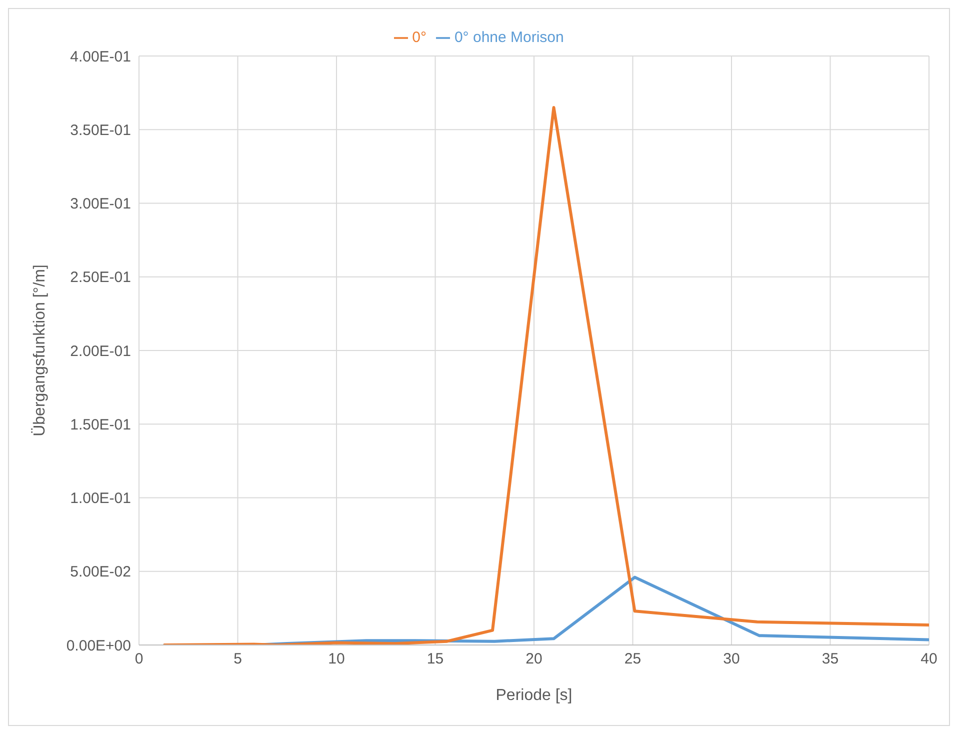 The image size is (957, 732). What do you see at coordinates (98, 645) in the screenshot?
I see `y-tick-label: 0.00E+00` at bounding box center [98, 645].